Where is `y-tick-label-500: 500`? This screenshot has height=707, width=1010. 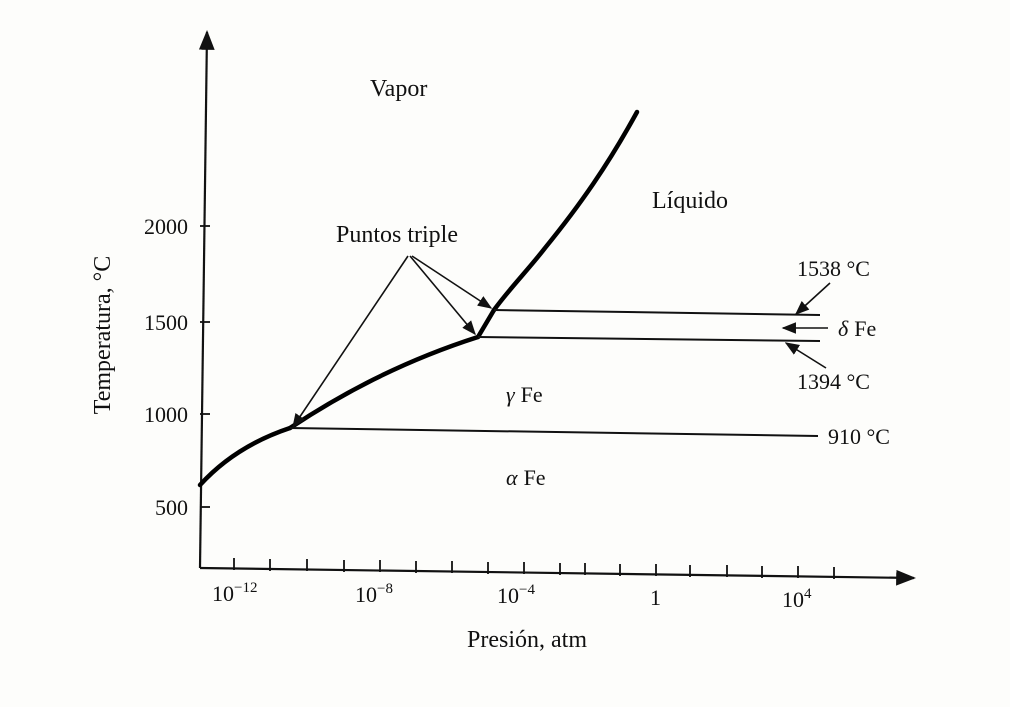
y-tick-label-500: 500 is located at coordinates (171, 507).